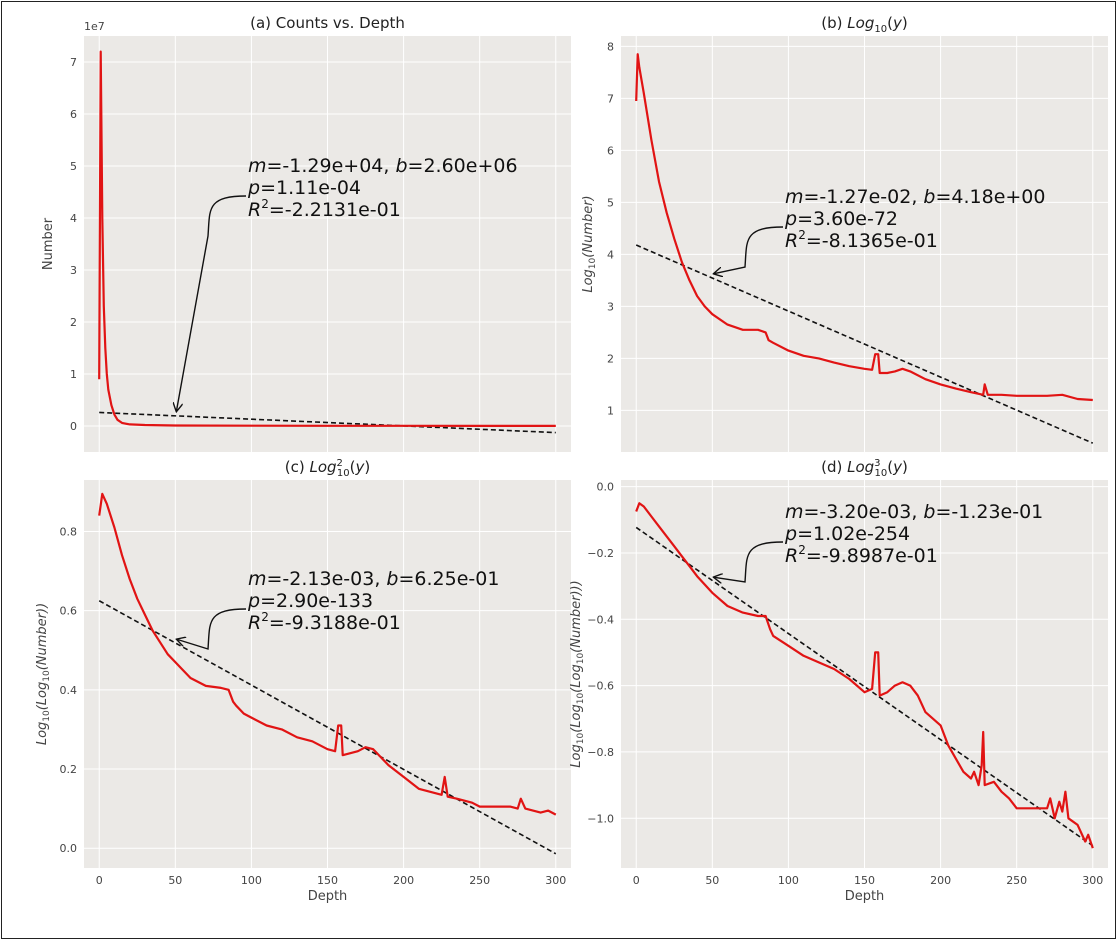 The image size is (1119, 942). Describe the element at coordinates (589, 243) in the screenshot. I see `y-axis-label: Log10(Number)` at that location.